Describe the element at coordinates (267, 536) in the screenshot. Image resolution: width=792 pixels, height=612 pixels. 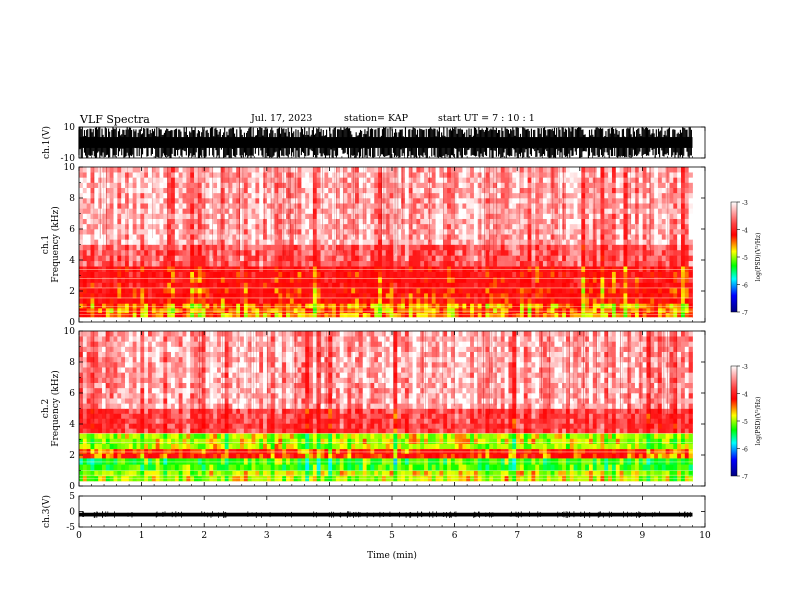
I see `x-tick-label: 3` at that location.